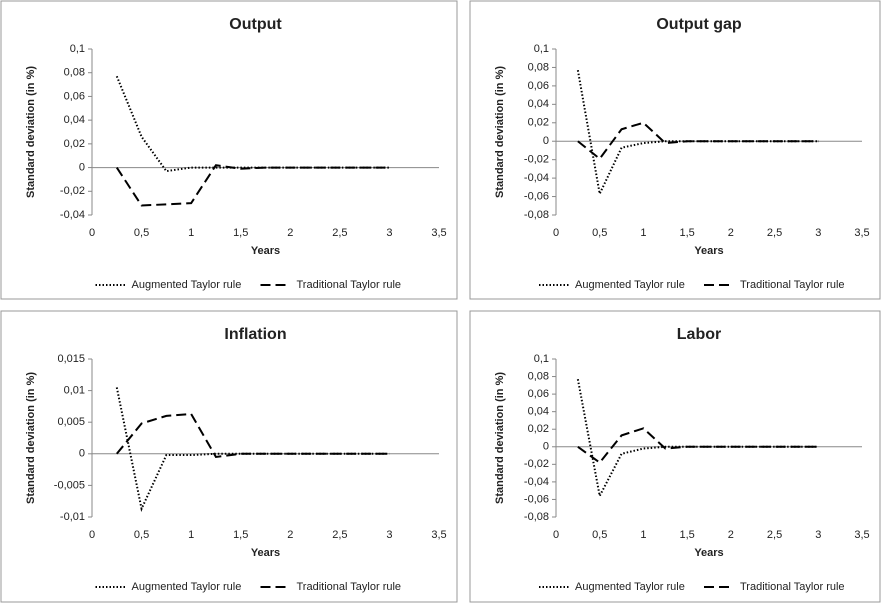  I want to click on chart-title: Output, so click(255, 24).